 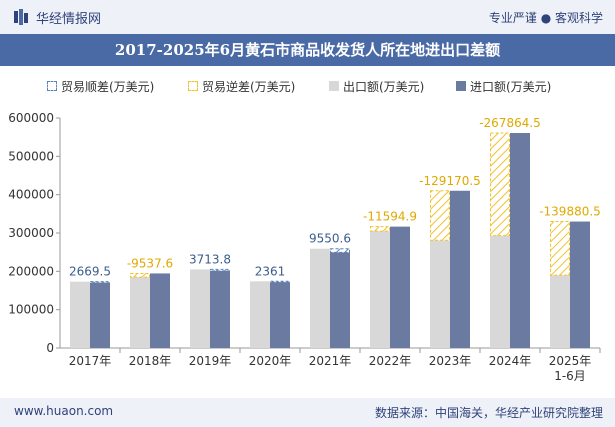 I want to click on x-tick-label: 1-6月, so click(x=570, y=376).